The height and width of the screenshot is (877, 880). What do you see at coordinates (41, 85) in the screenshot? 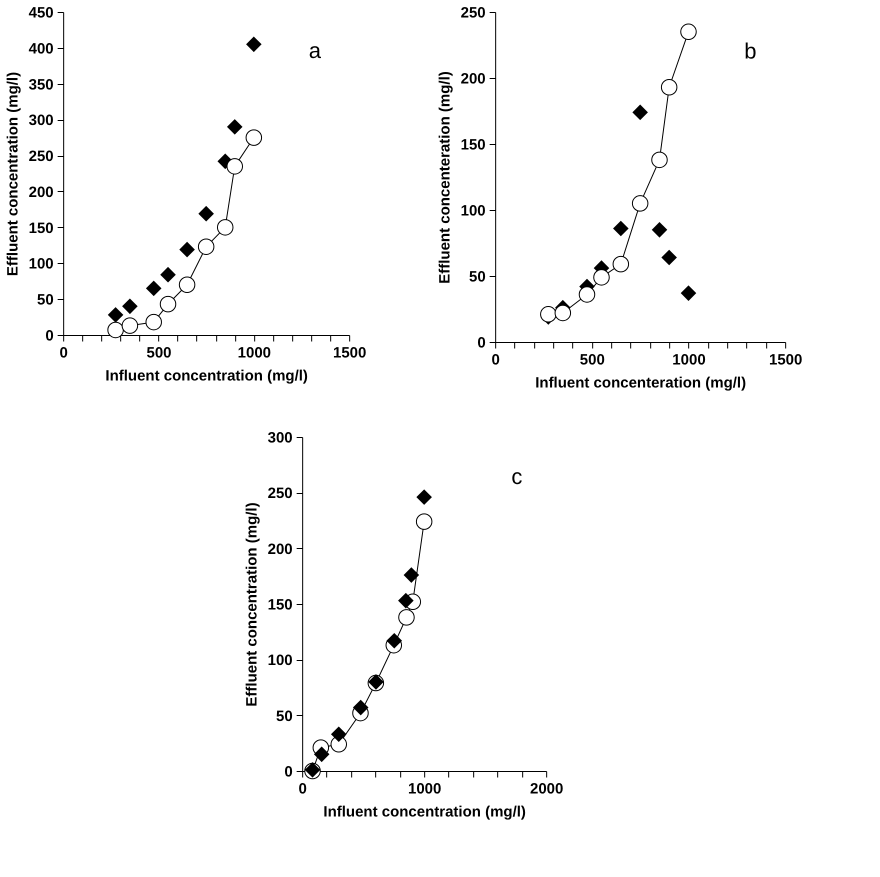
I see `y-tick-label: 350` at bounding box center [41, 85].